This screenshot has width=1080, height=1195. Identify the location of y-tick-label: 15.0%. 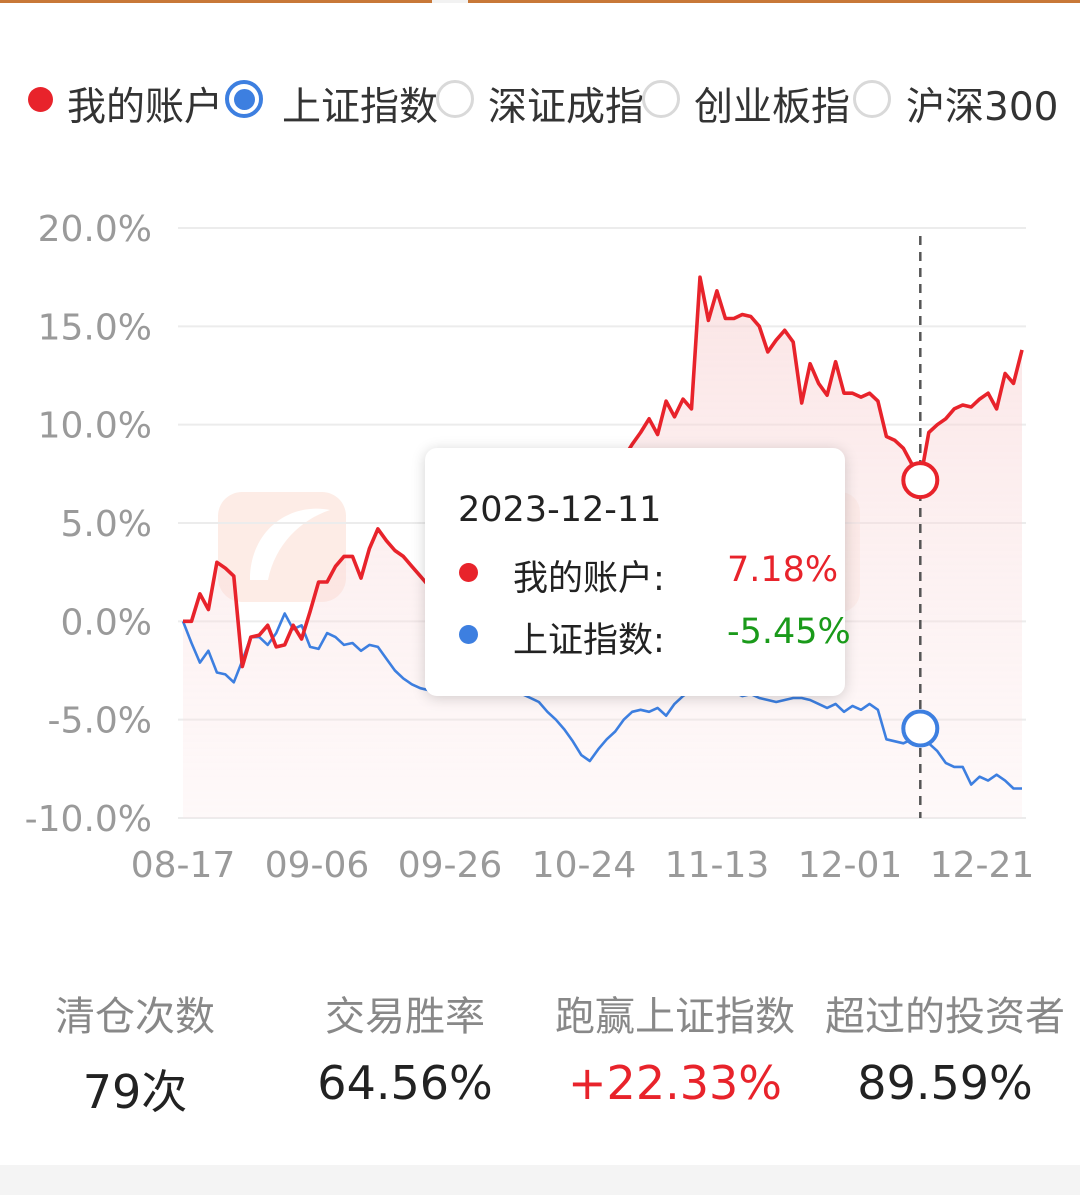
(95, 327).